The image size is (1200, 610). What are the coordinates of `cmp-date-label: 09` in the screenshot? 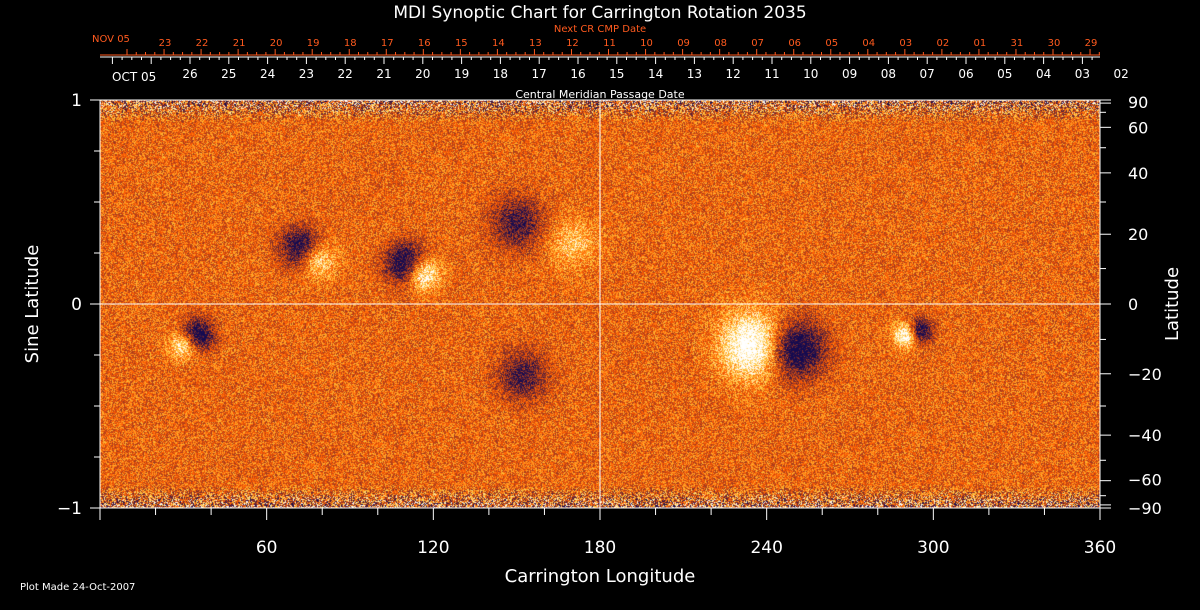 It's located at (849, 74).